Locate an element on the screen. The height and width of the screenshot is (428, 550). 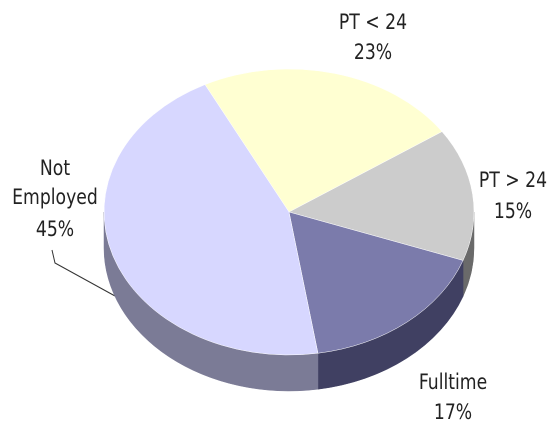
value-label: 15% is located at coordinates (513, 211).